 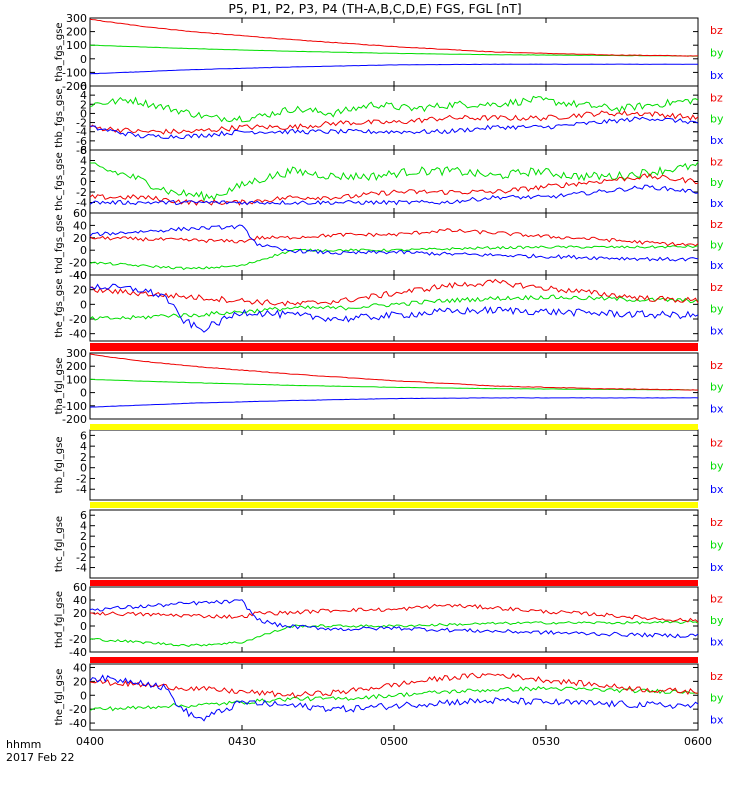 I want to click on y-tick-label: -100, so click(x=74, y=72).